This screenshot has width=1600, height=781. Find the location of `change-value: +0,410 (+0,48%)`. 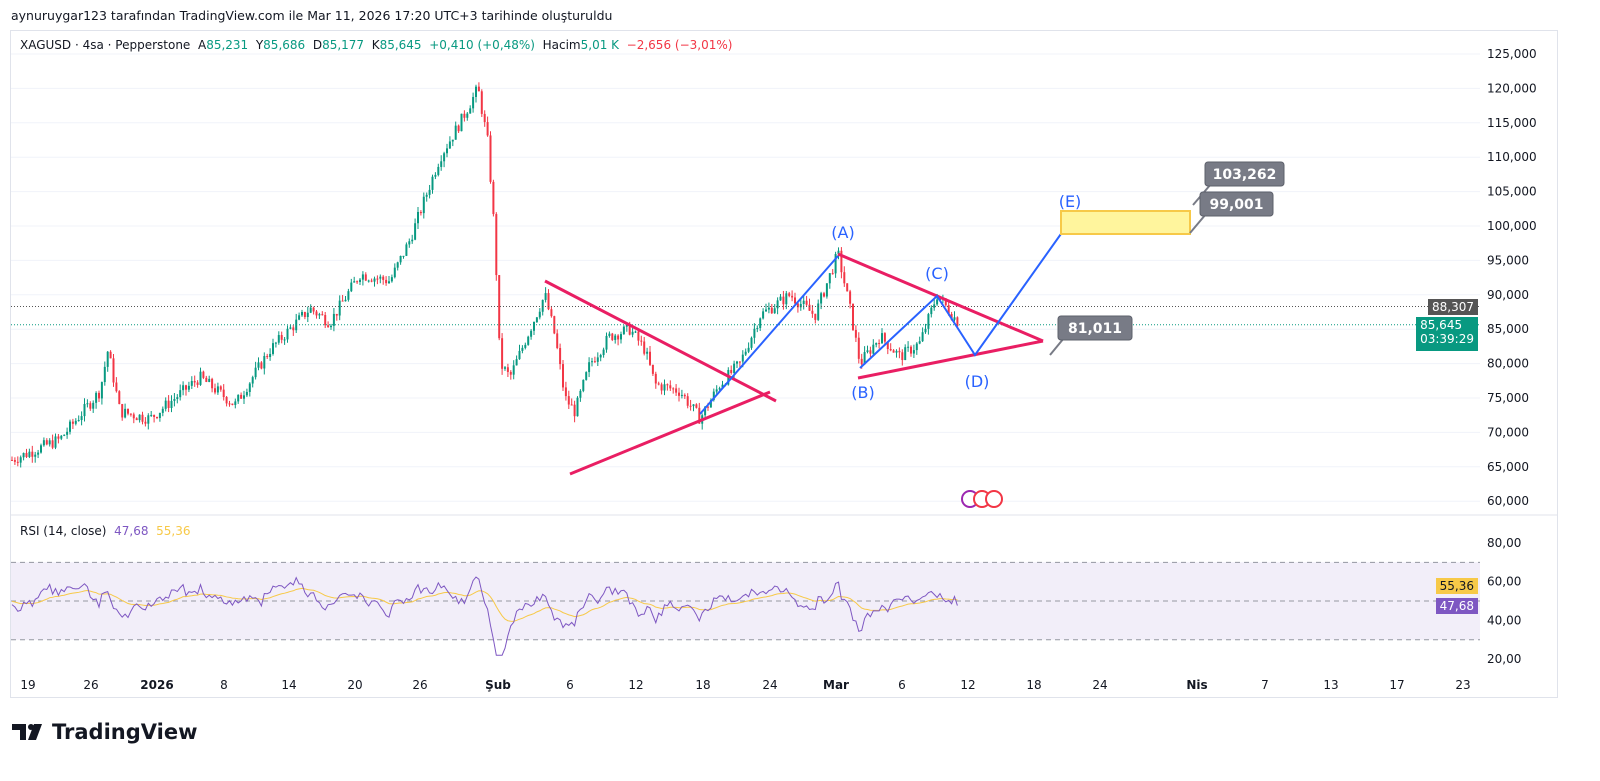

change-value: +0,410 (+0,48%) is located at coordinates (482, 45).